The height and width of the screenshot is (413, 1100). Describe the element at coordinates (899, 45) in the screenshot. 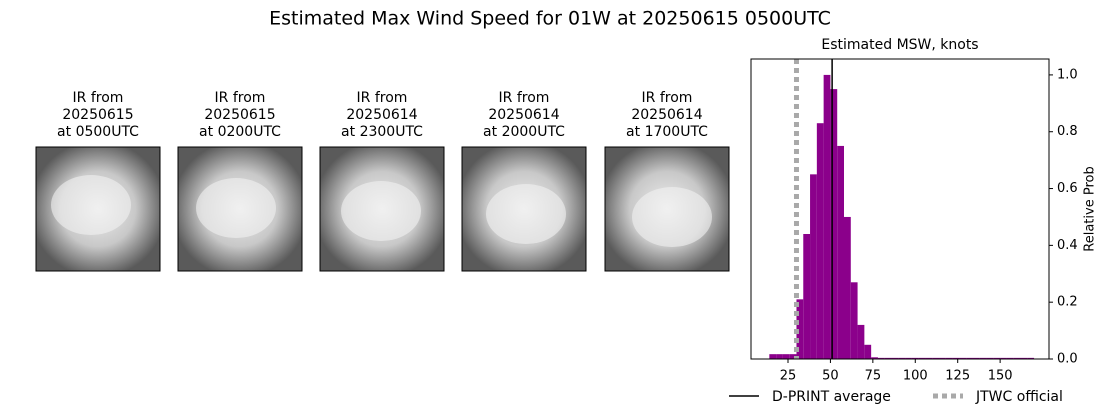

I see `chart-title: Estimated MSW, knots` at that location.